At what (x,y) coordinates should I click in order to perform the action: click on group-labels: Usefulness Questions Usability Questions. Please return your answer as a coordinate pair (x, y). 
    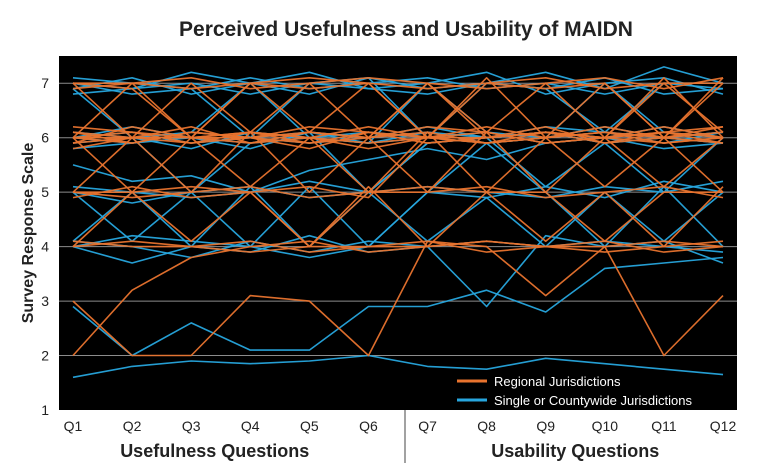
    Looking at the image, I should click on (389, 451).